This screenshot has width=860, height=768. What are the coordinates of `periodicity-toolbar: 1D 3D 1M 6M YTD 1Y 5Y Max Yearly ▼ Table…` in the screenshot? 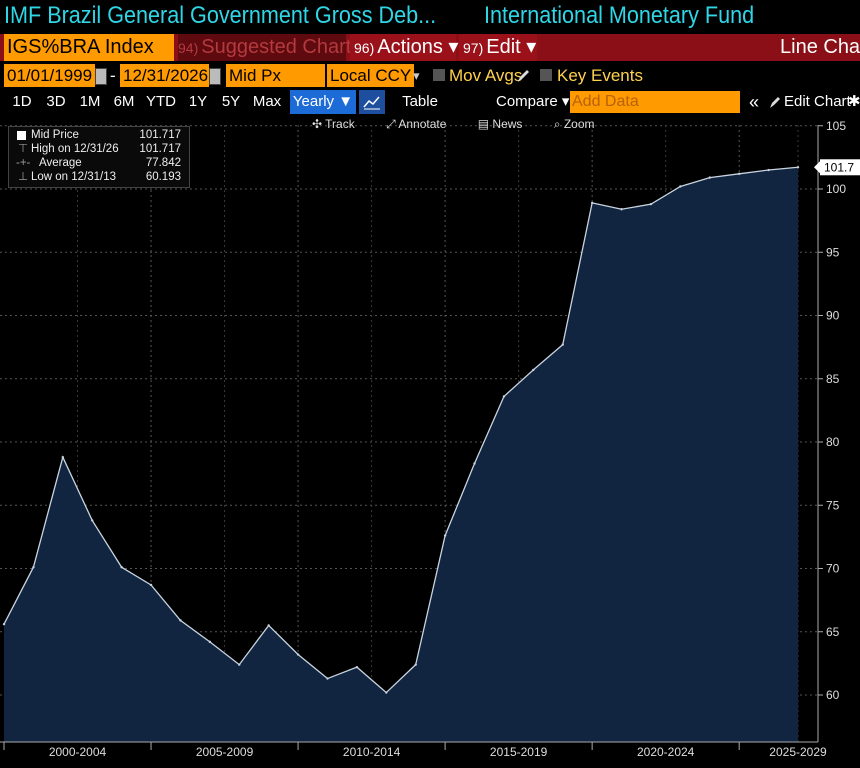 It's located at (430, 102).